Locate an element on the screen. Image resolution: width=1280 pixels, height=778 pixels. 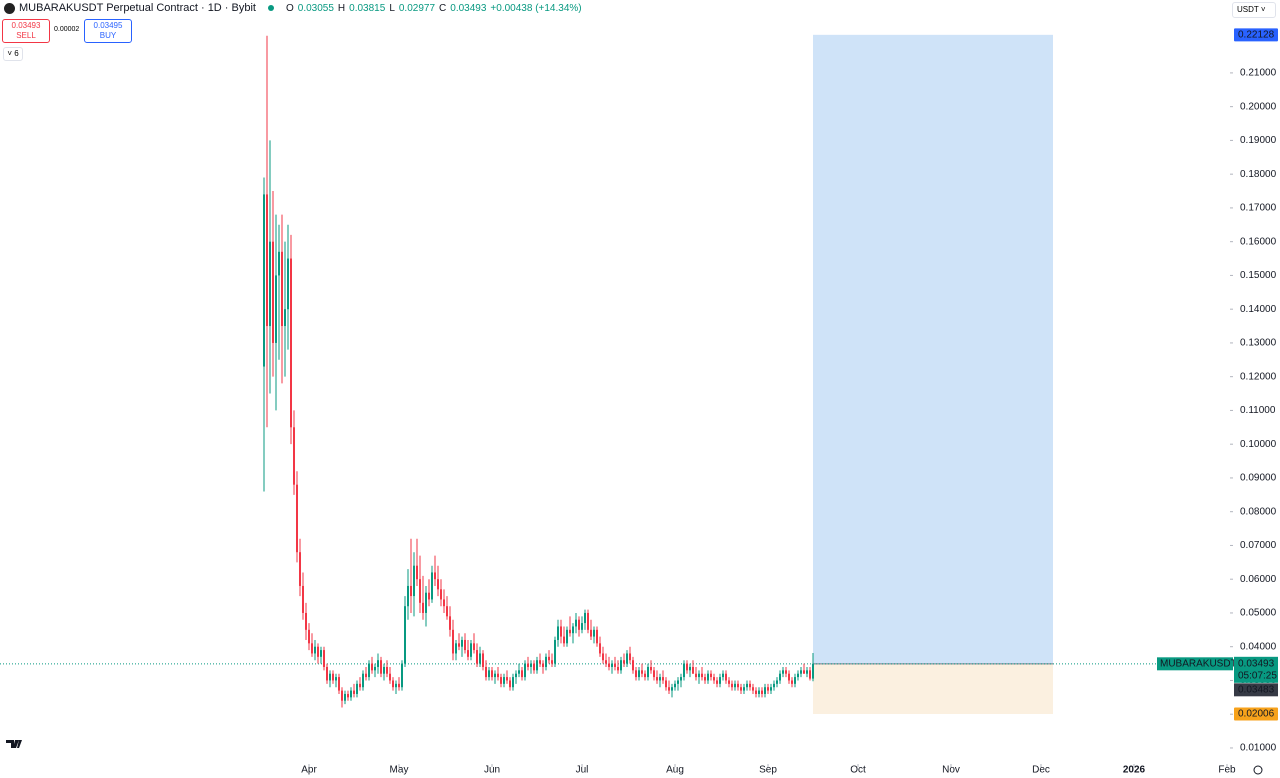
x-tick-label: Dec is located at coordinates (1041, 770).